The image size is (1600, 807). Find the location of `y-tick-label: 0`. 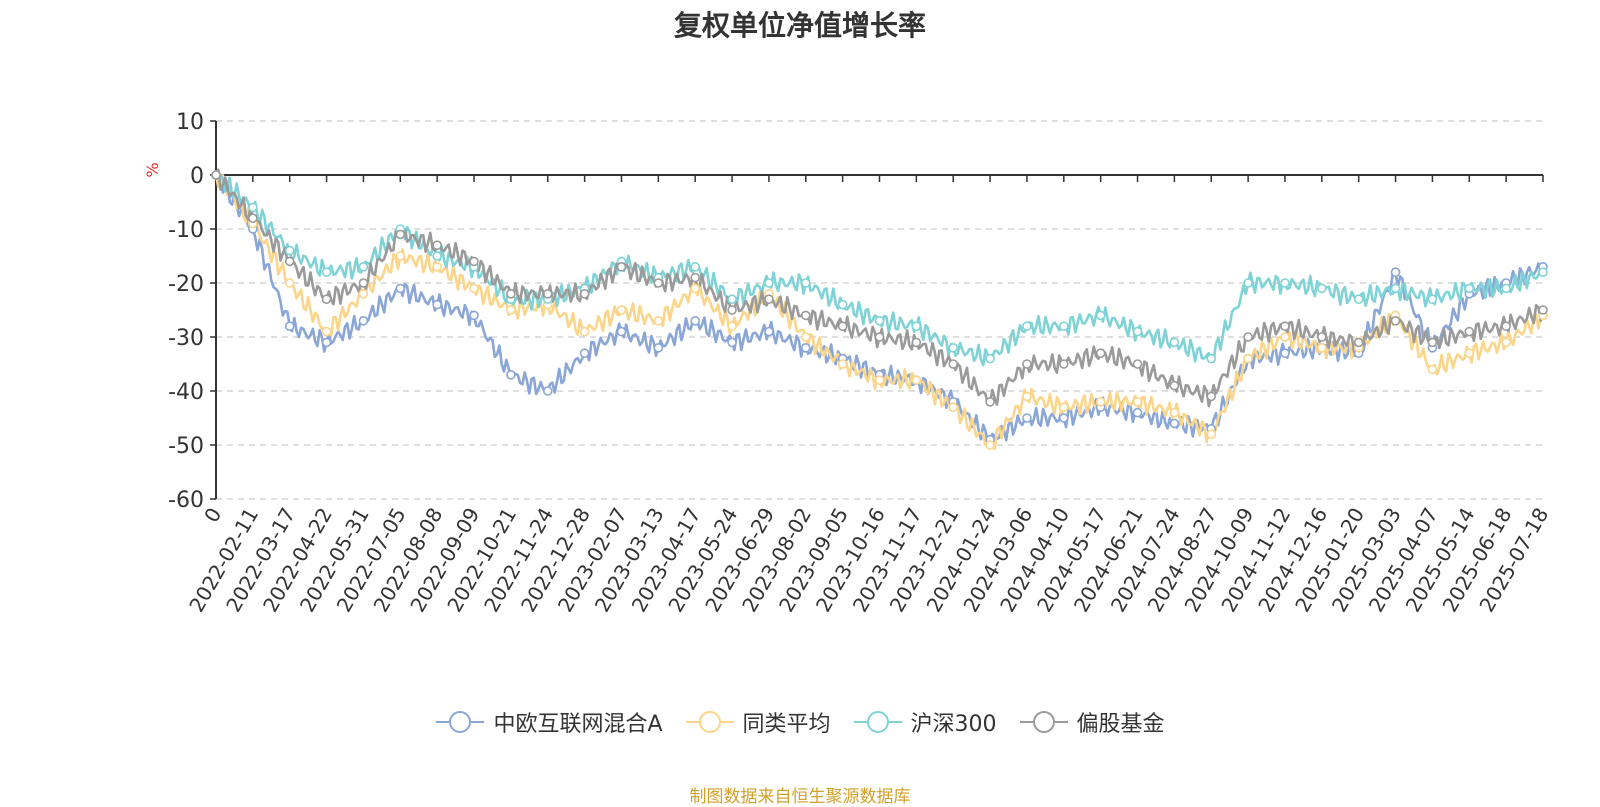

y-tick-label: 0 is located at coordinates (197, 176).